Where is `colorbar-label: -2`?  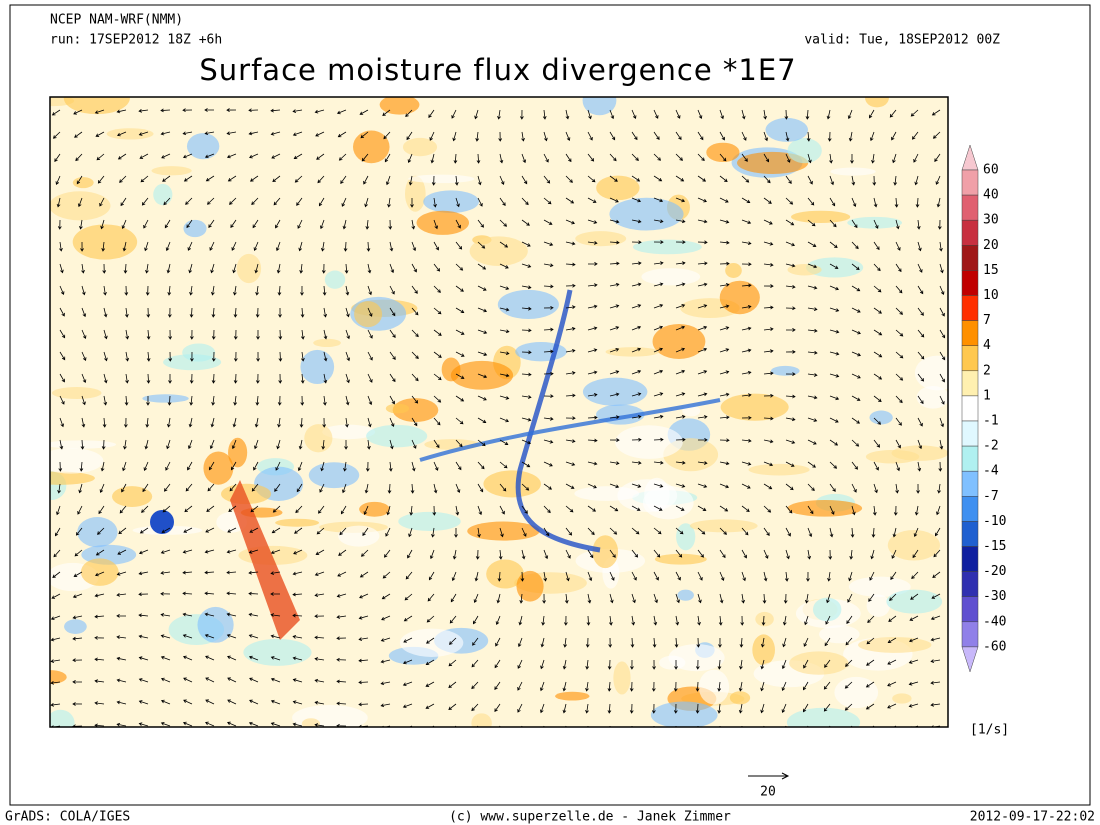
colorbar-label: -2 is located at coordinates (991, 446).